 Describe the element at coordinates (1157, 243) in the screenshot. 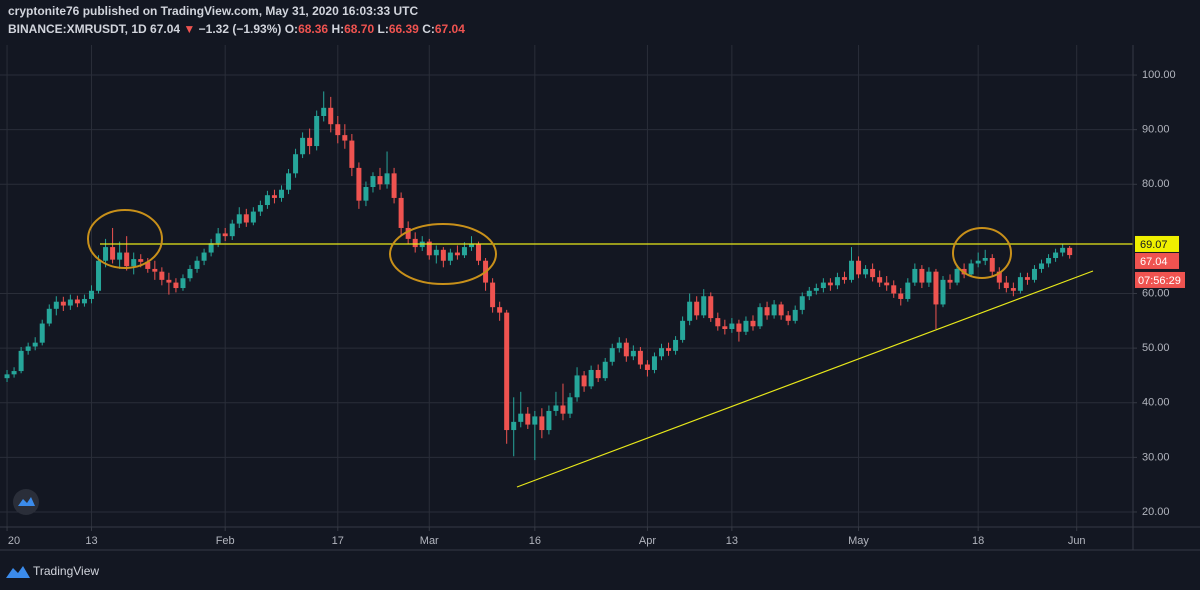

I see `level-tag` at that location.